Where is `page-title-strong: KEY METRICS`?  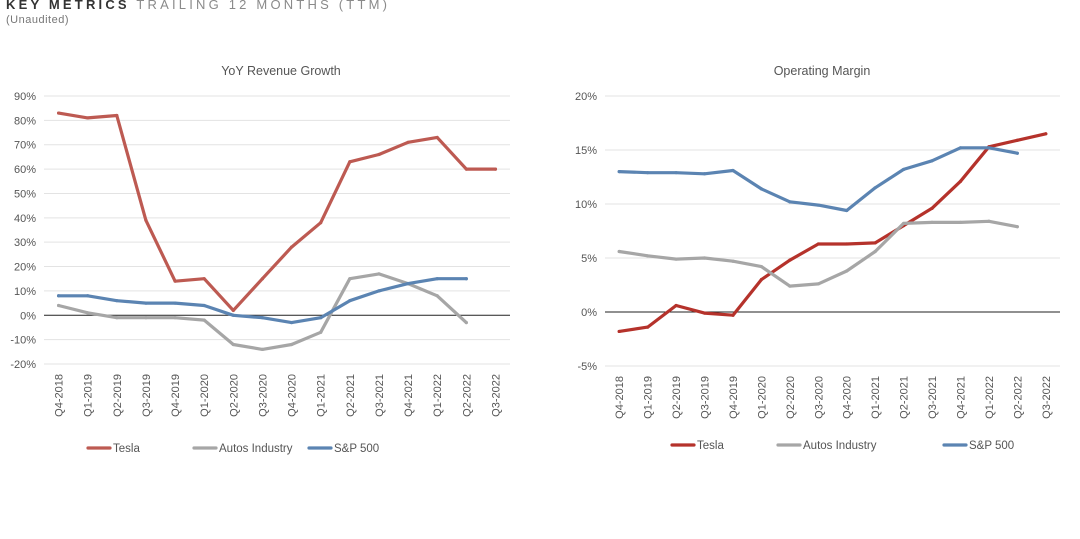 page-title-strong: KEY METRICS is located at coordinates (68, 6).